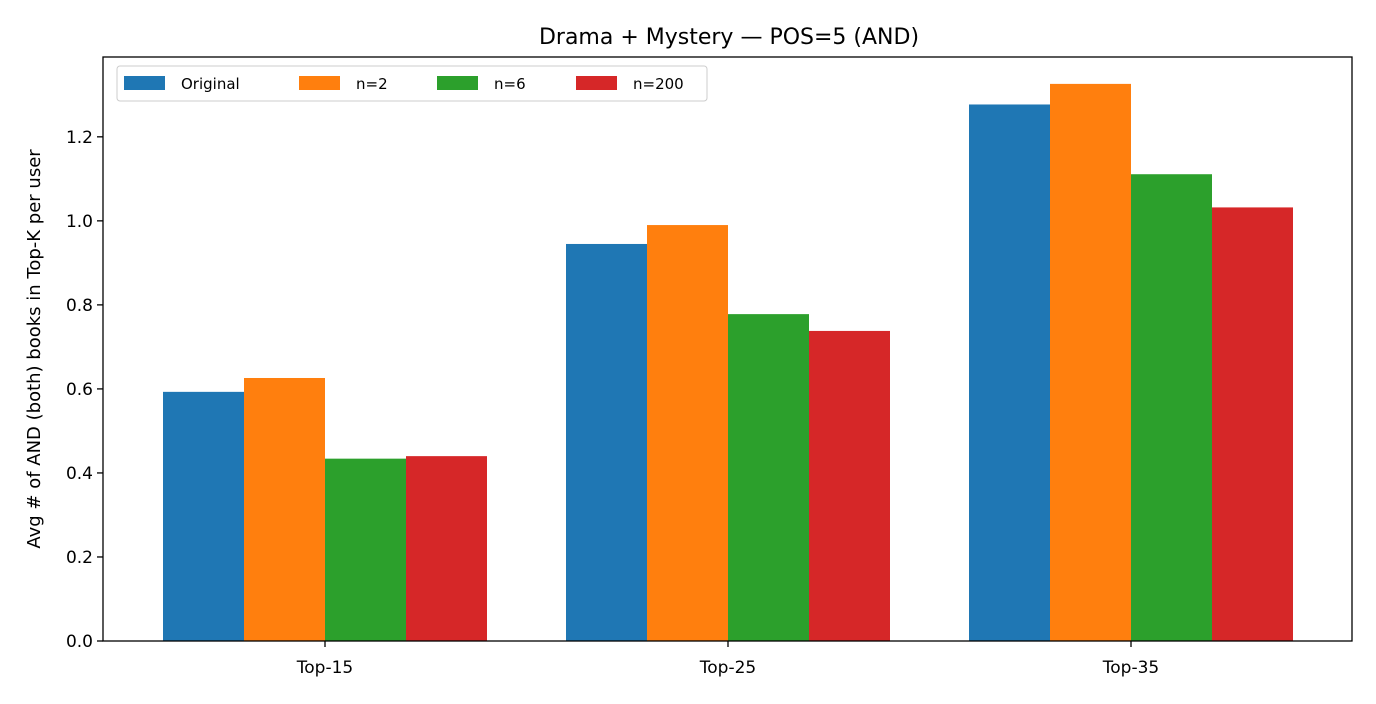  Describe the element at coordinates (79, 642) in the screenshot. I see `y-tick-label: 0.0` at that location.